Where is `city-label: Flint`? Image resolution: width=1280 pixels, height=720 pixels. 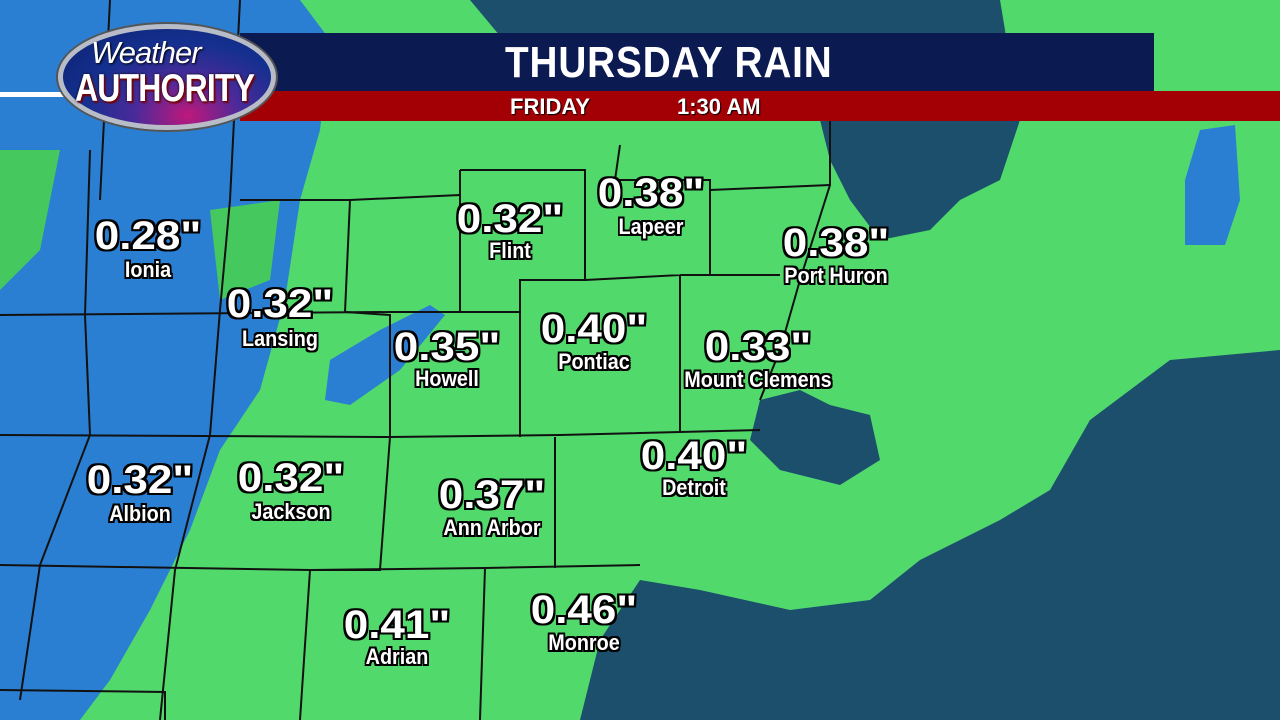
city-label: Flint is located at coordinates (510, 250).